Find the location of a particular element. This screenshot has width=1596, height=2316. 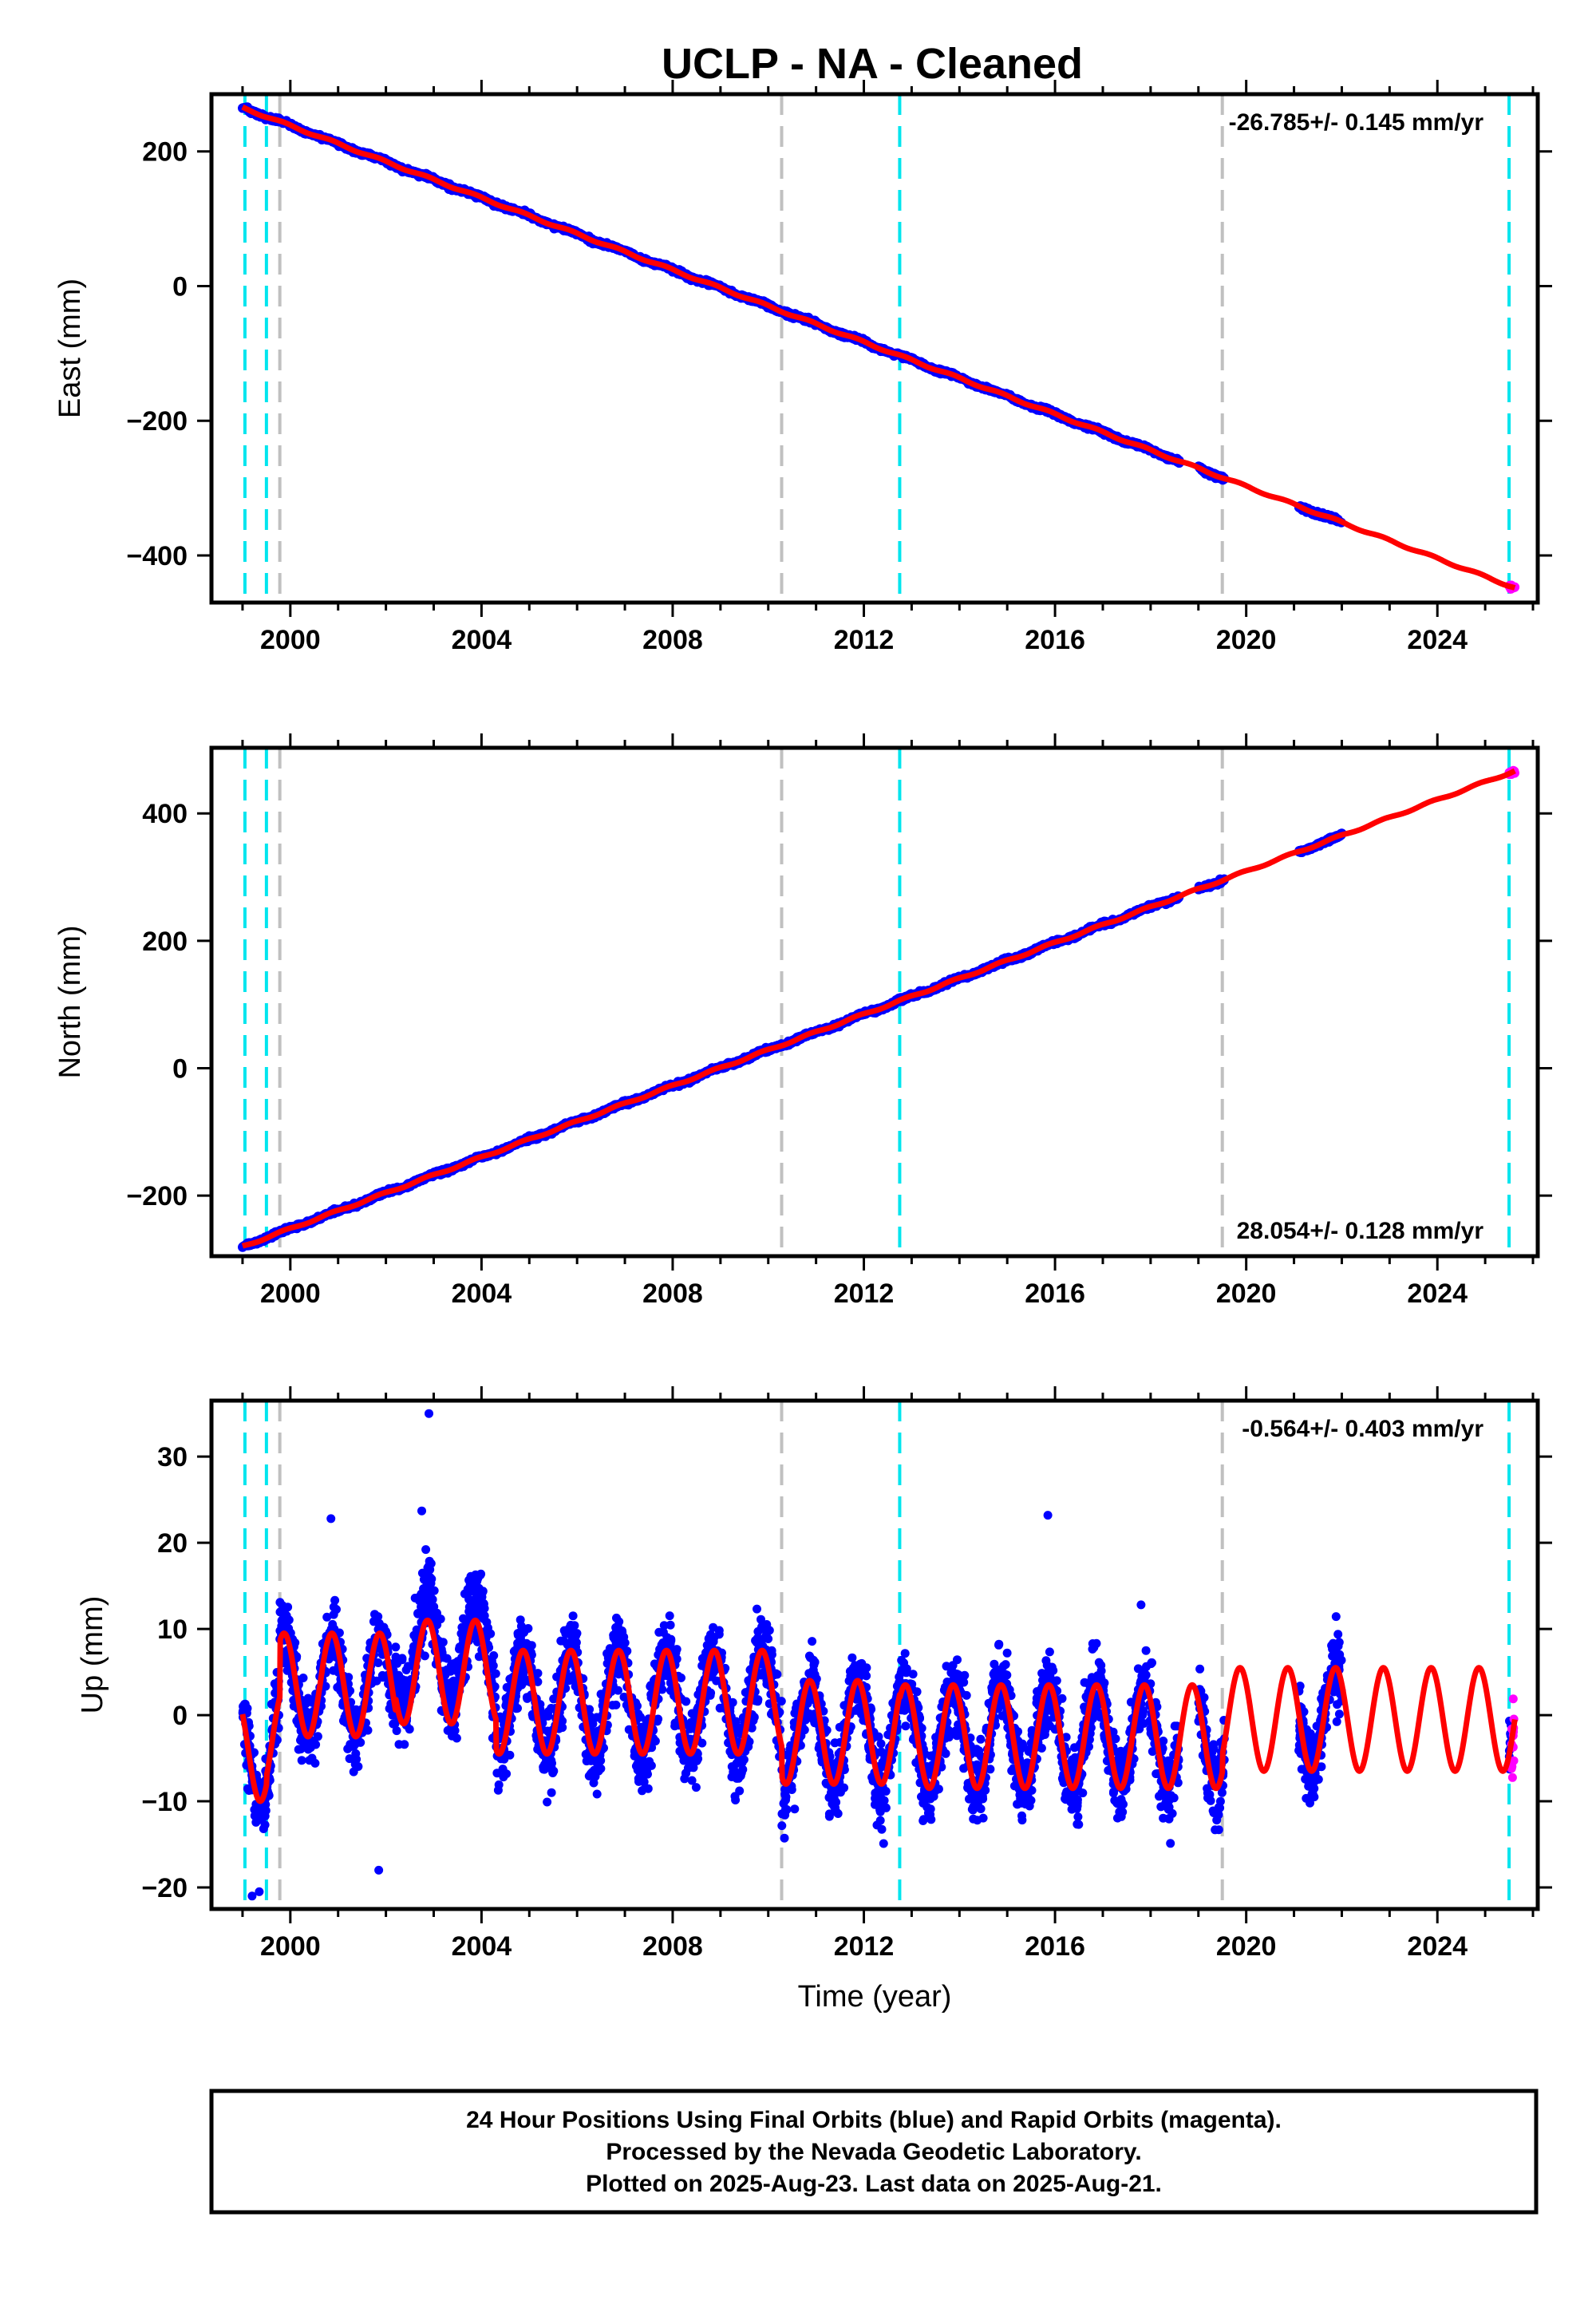

y-axis-label: East (mm) is located at coordinates (70, 348).